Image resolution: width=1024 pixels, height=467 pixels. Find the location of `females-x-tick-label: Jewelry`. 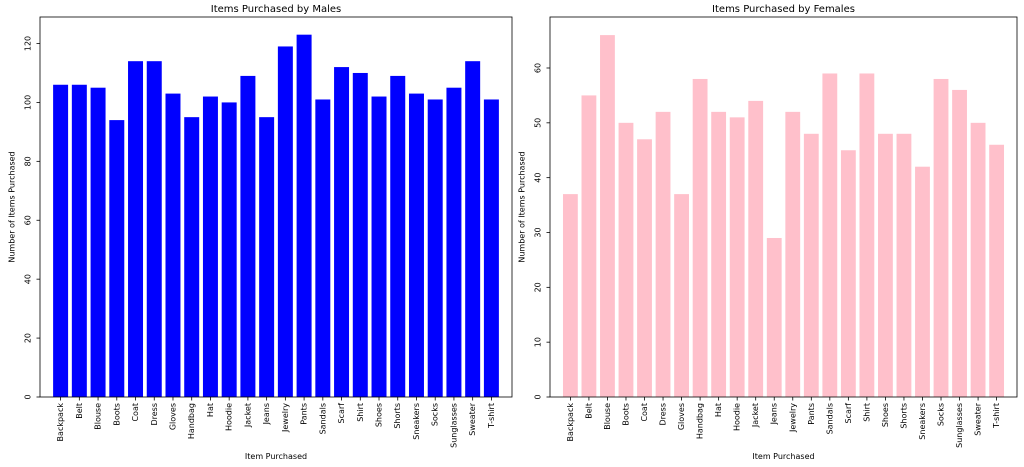

females-x-tick-label: Jewelry is located at coordinates (792, 418).